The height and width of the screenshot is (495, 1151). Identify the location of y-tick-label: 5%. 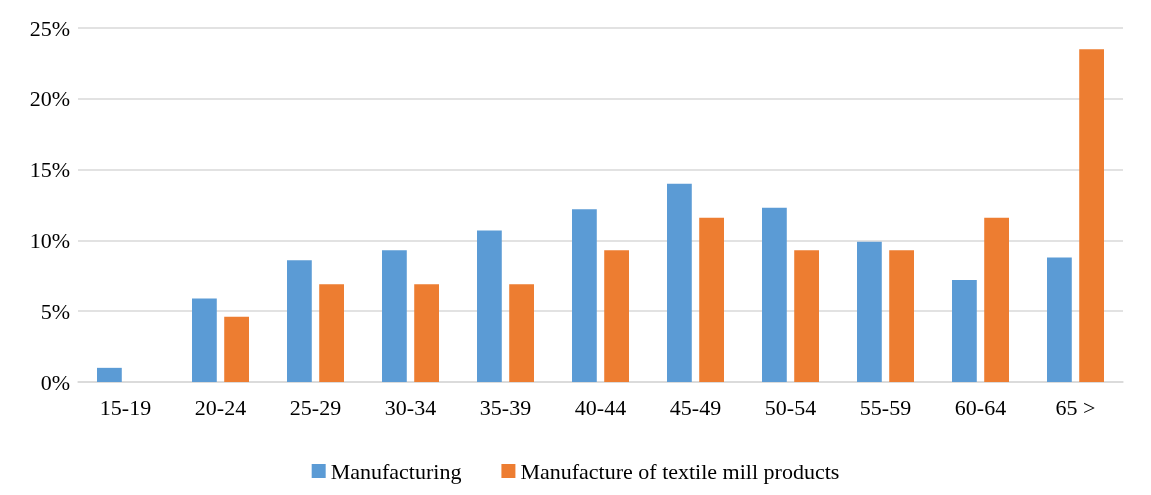
(55, 311).